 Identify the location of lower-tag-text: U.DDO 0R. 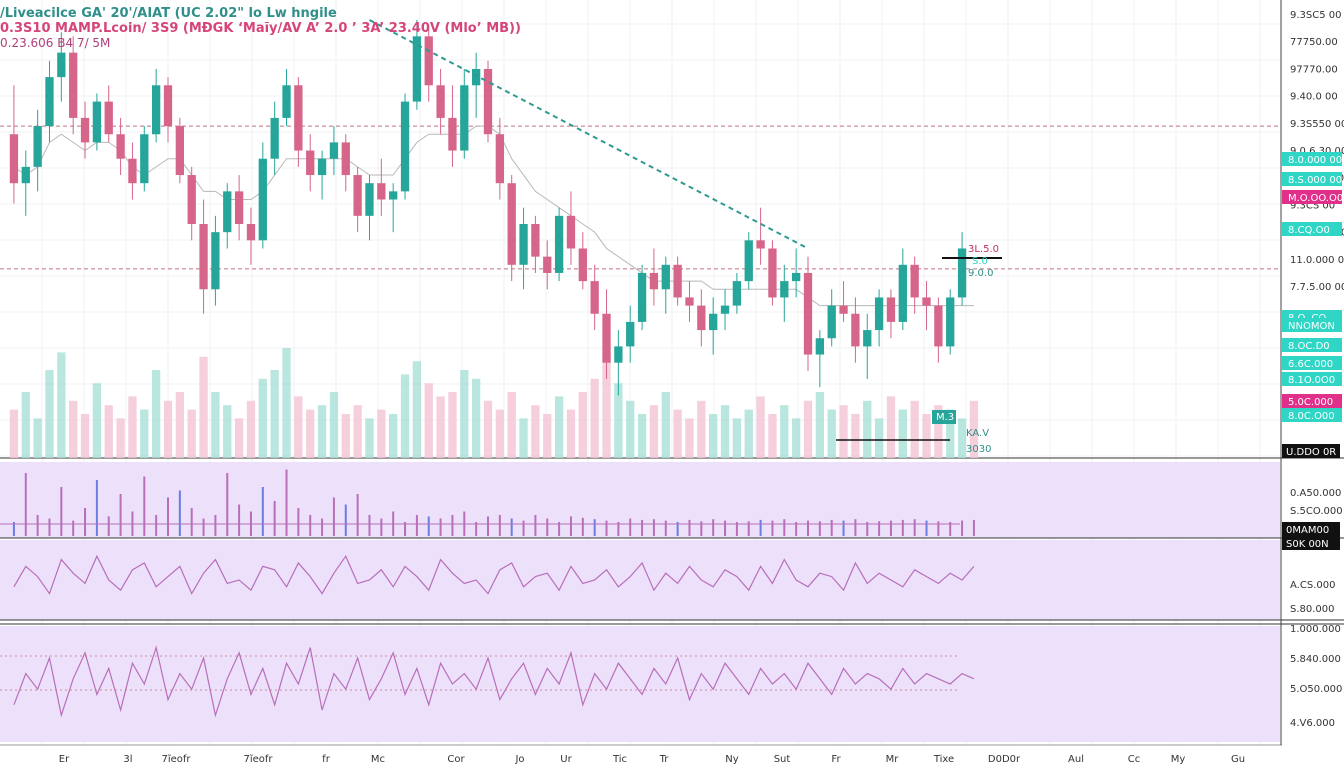
(1311, 452).